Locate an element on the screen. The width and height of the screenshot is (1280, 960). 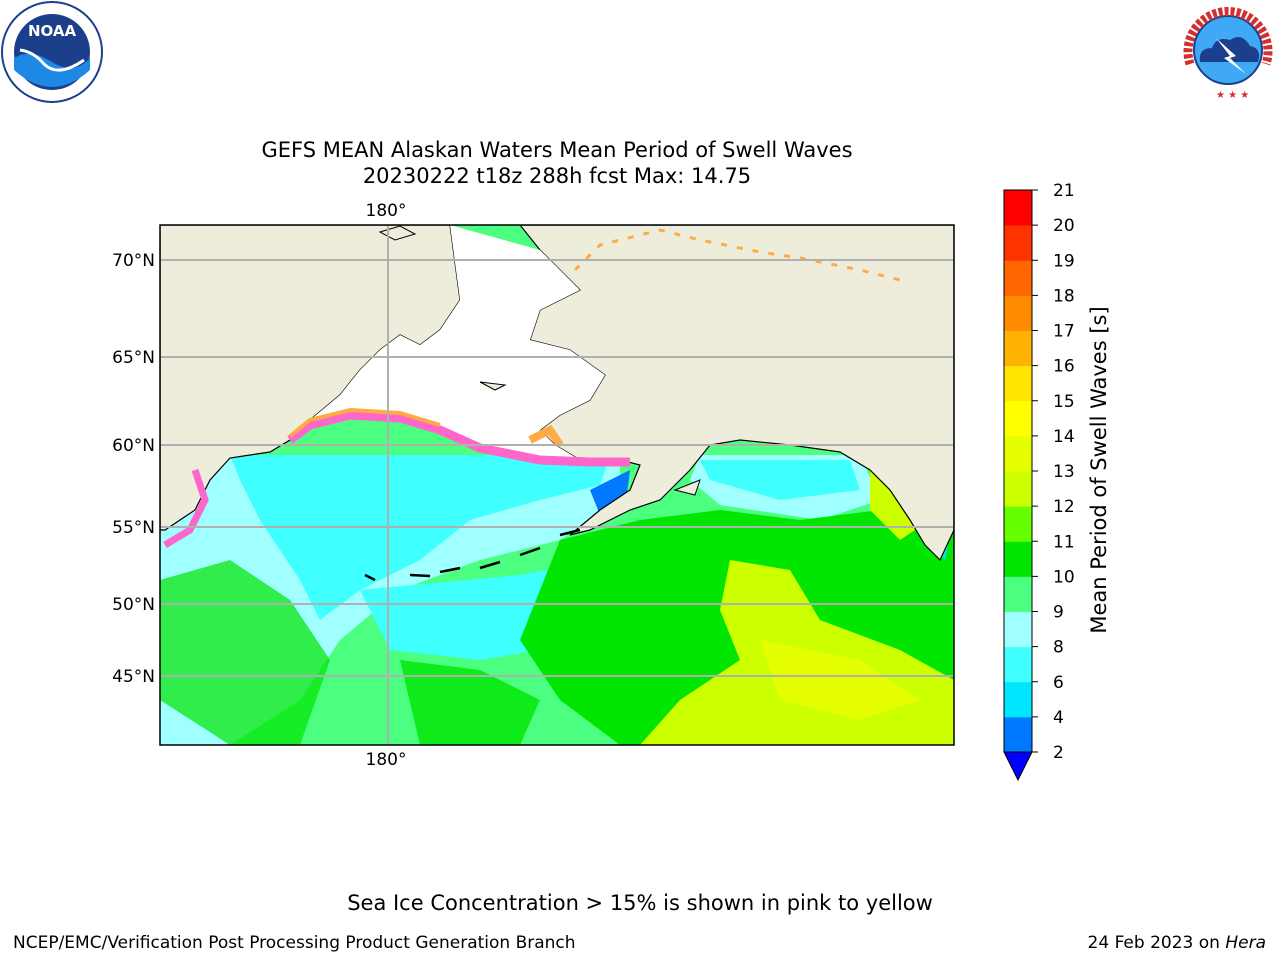
colorbar-tick-label: 9 is located at coordinates (1058, 613).